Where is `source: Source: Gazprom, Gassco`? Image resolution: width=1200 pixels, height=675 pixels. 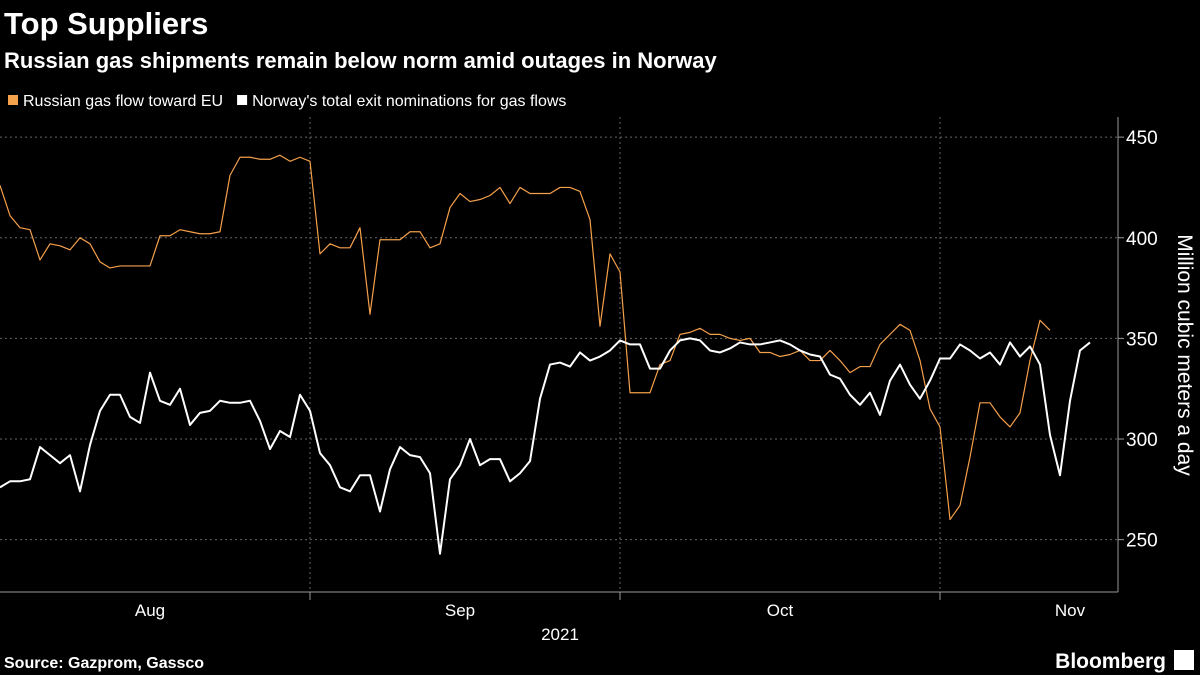 source: Source: Gazprom, Gassco is located at coordinates (104, 663).